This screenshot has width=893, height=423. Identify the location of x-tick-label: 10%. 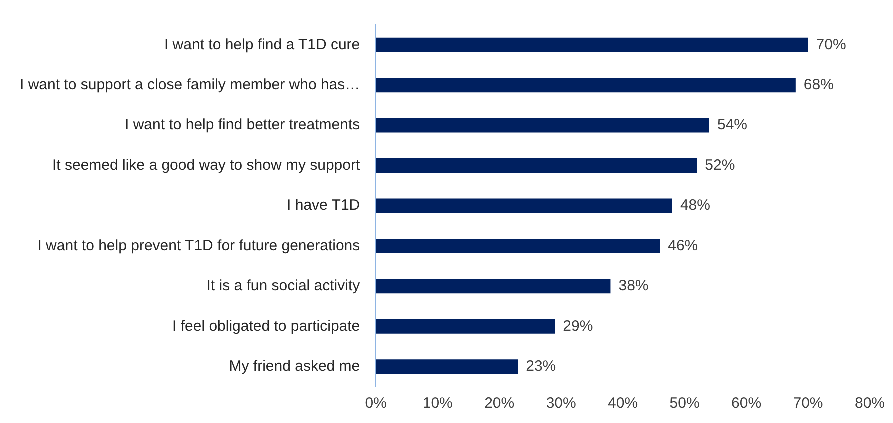
(437, 403).